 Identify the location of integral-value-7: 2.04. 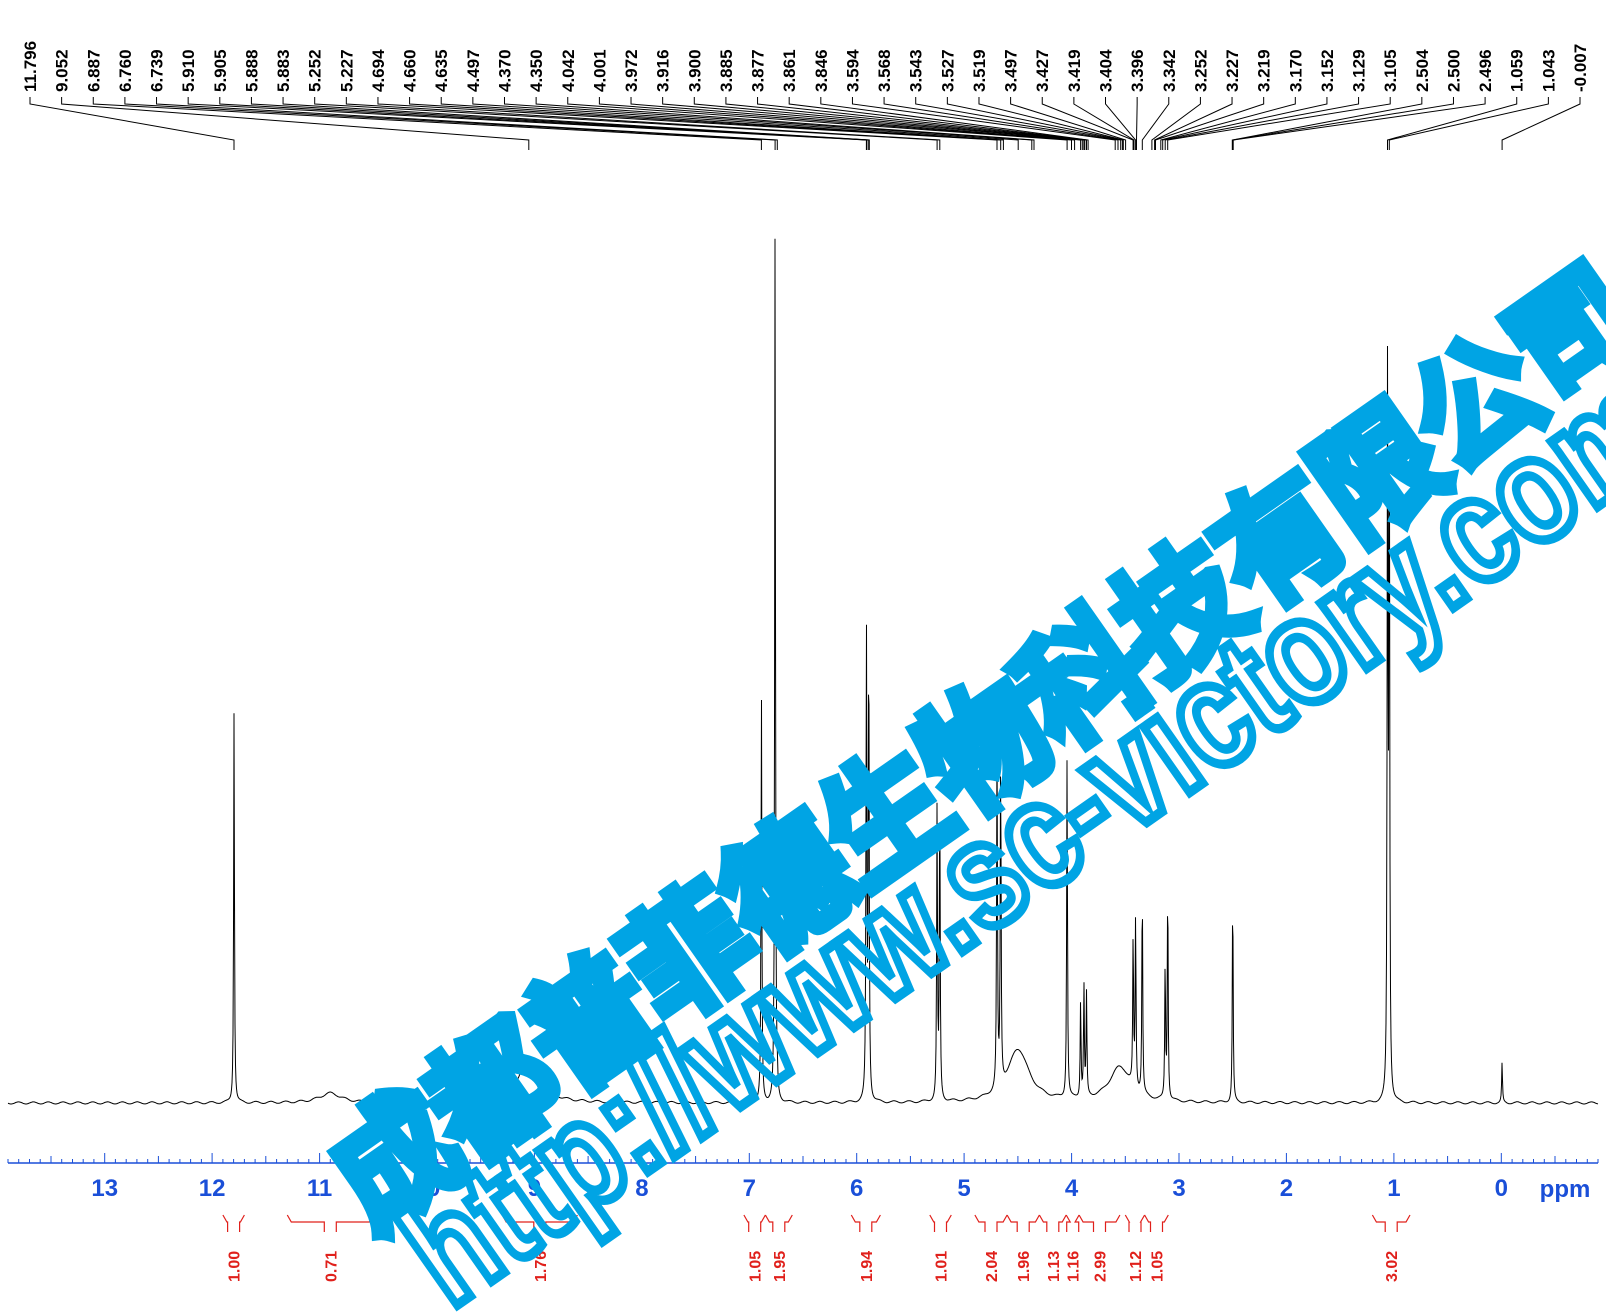
(992, 1266).